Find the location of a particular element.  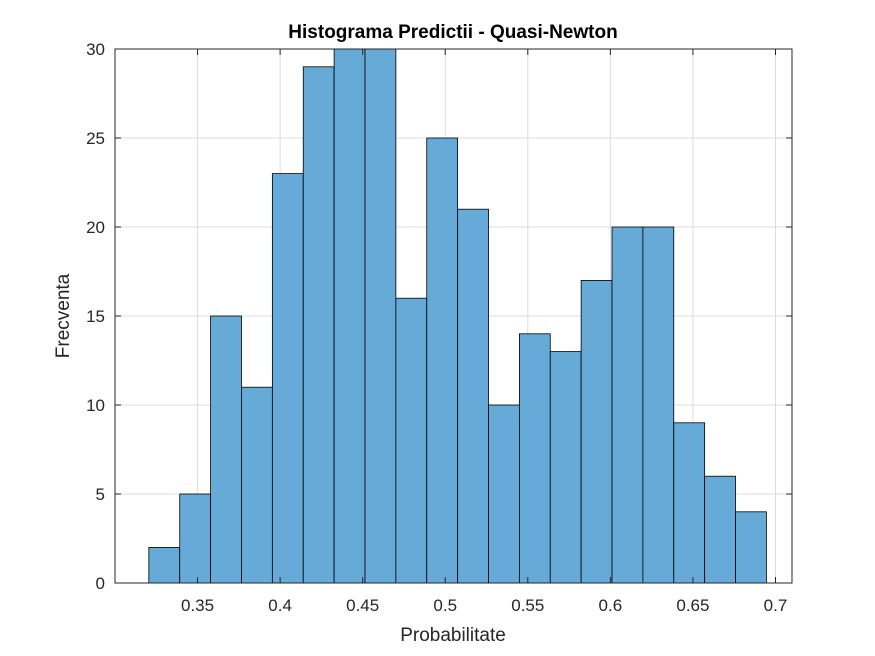

y-tick-label: 25 is located at coordinates (95, 138).